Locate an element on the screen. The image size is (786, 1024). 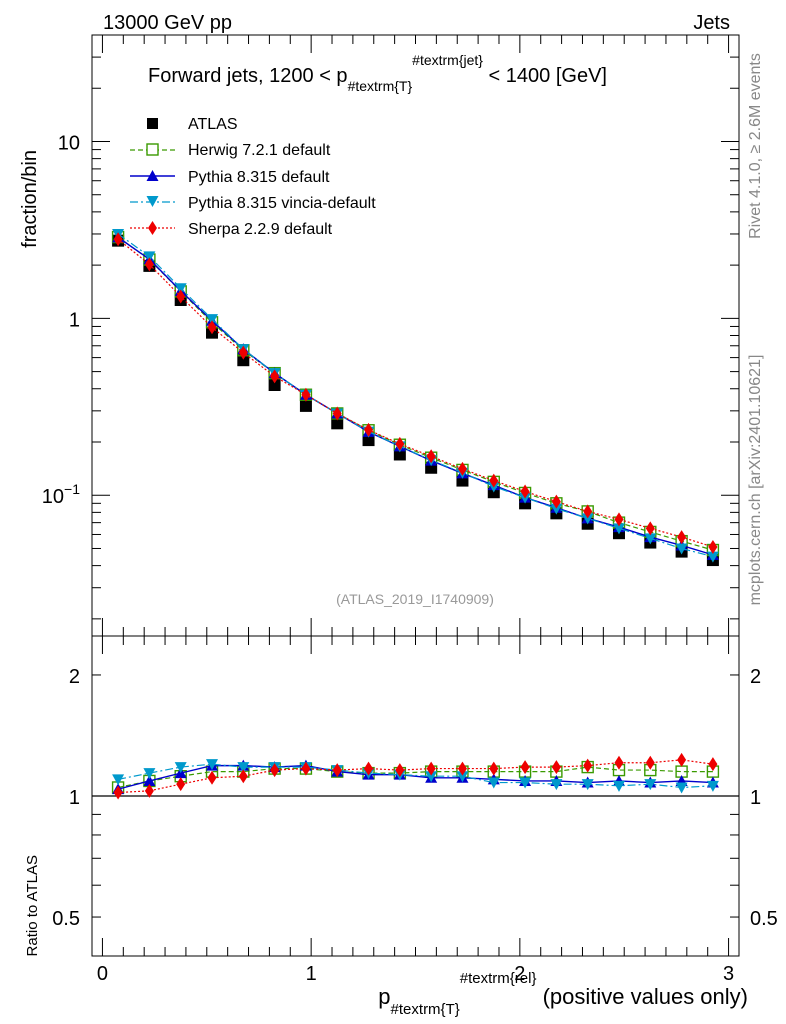
legend-label-atlas: ATLAS is located at coordinates (213, 124).